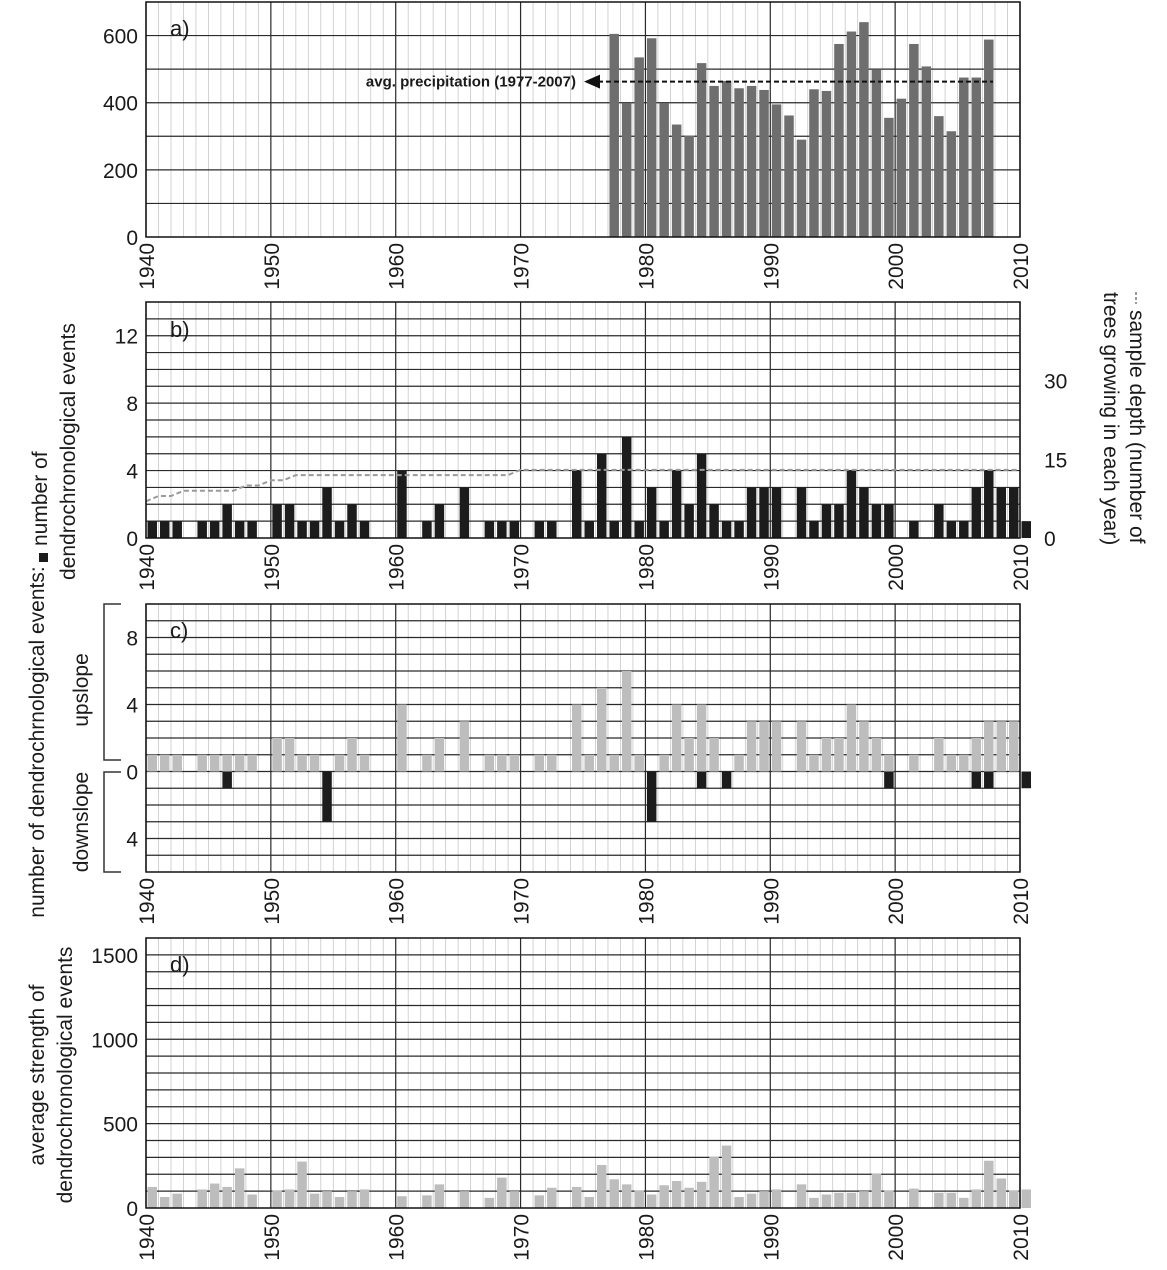 This screenshot has height=1270, width=1167. Describe the element at coordinates (126, 337) in the screenshot. I see `y-tick-label: 12` at that location.